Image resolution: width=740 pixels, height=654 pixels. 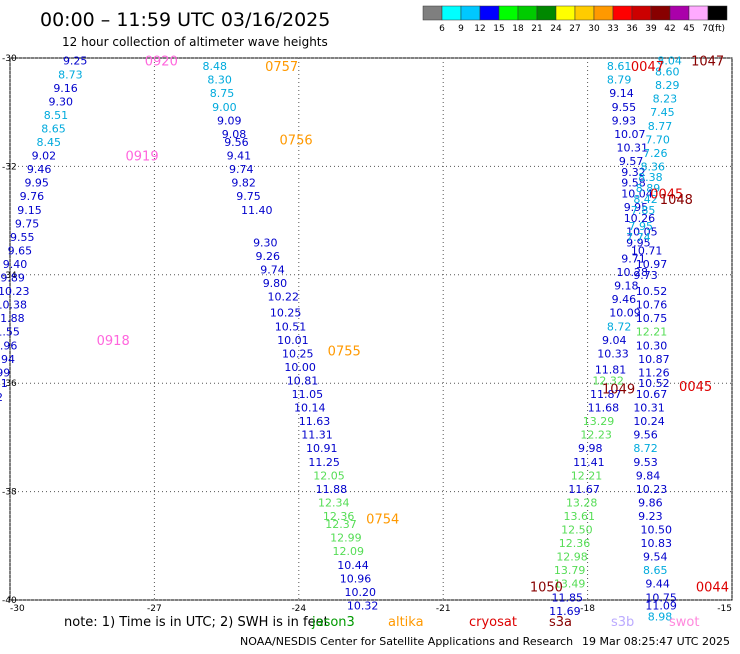 I want to click on map-title: 00:00 – 11:59 UTC 03/16/2025, so click(x=185, y=20).